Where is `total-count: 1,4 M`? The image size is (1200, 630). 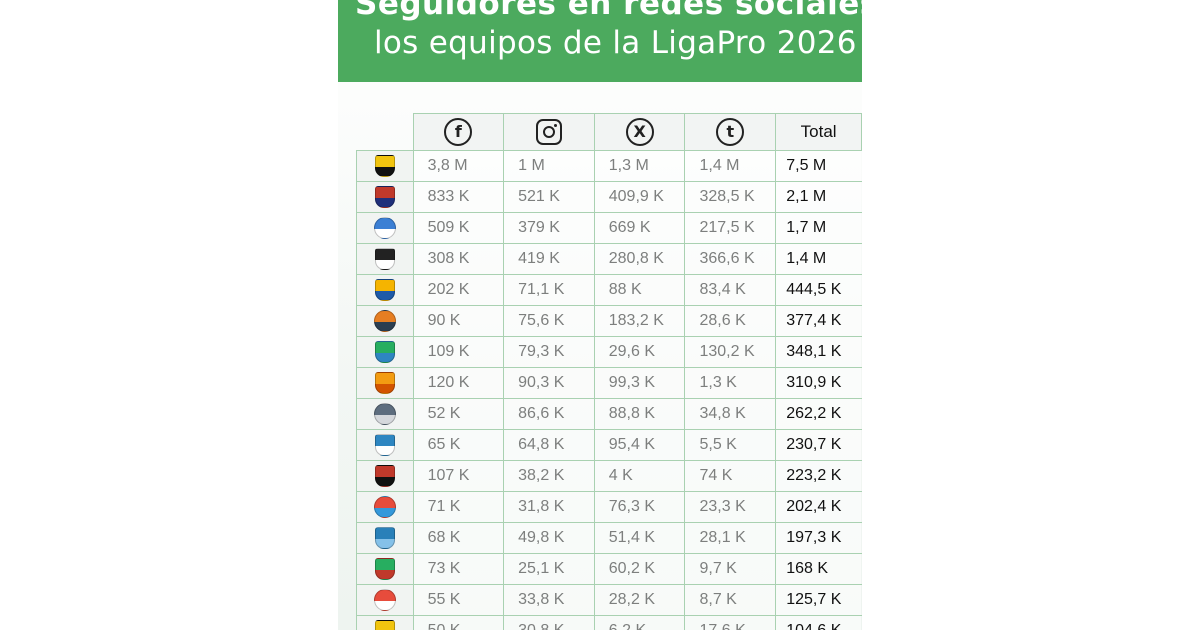 total-count: 1,4 M is located at coordinates (818, 259).